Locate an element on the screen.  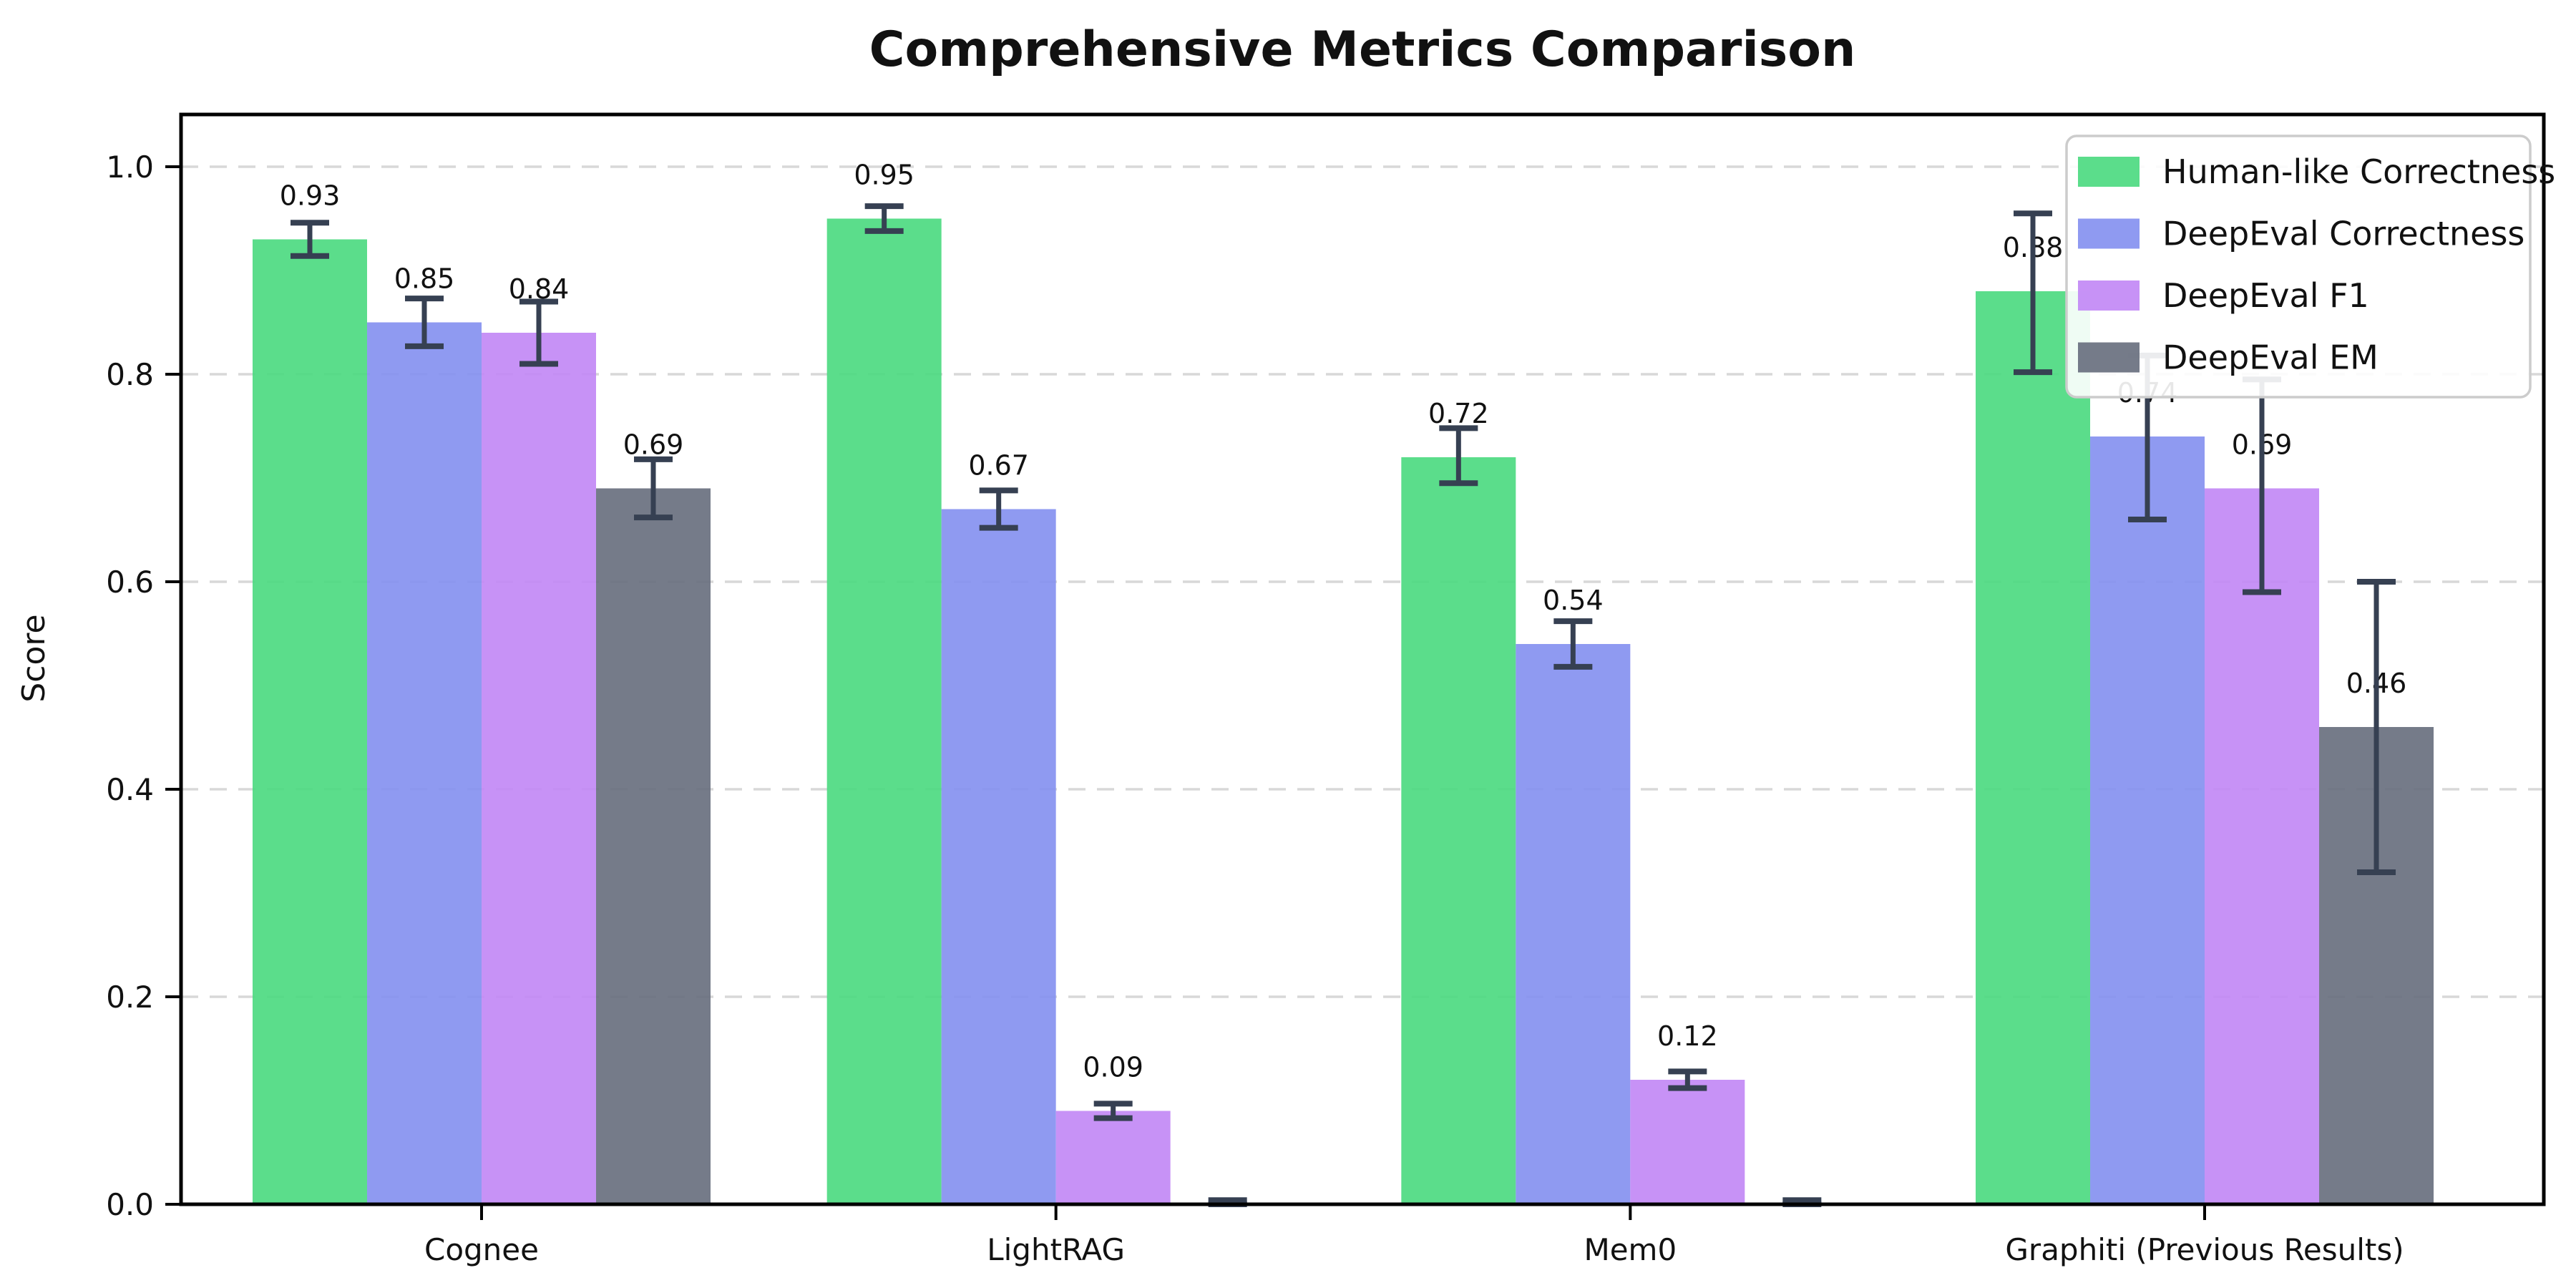
legend-label-deepeval-correctness: DeepEval Correctness is located at coordinates (2343, 234).